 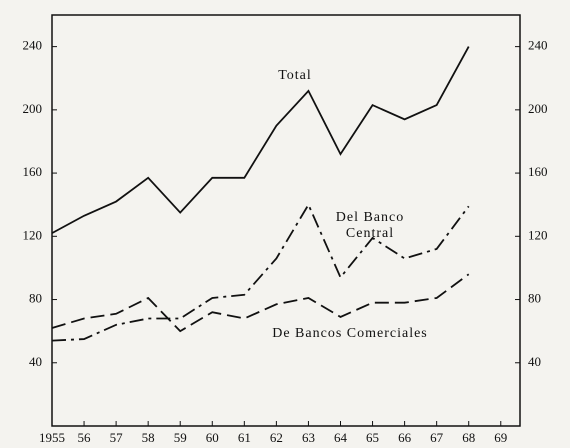 I want to click on series-label: De Bancos Comerciales, so click(x=350, y=333).